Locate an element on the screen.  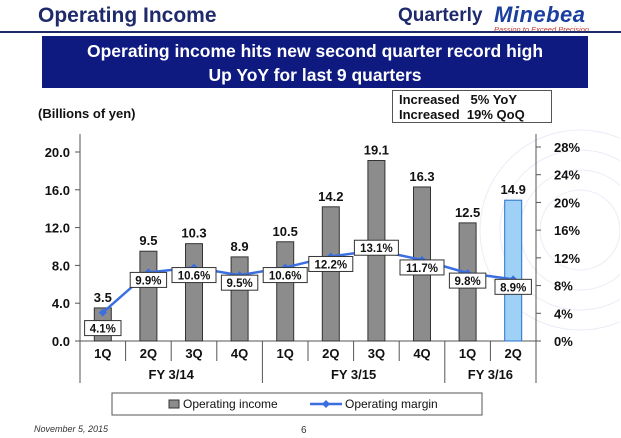
bar-value-label: 14.9 is located at coordinates (513, 189).